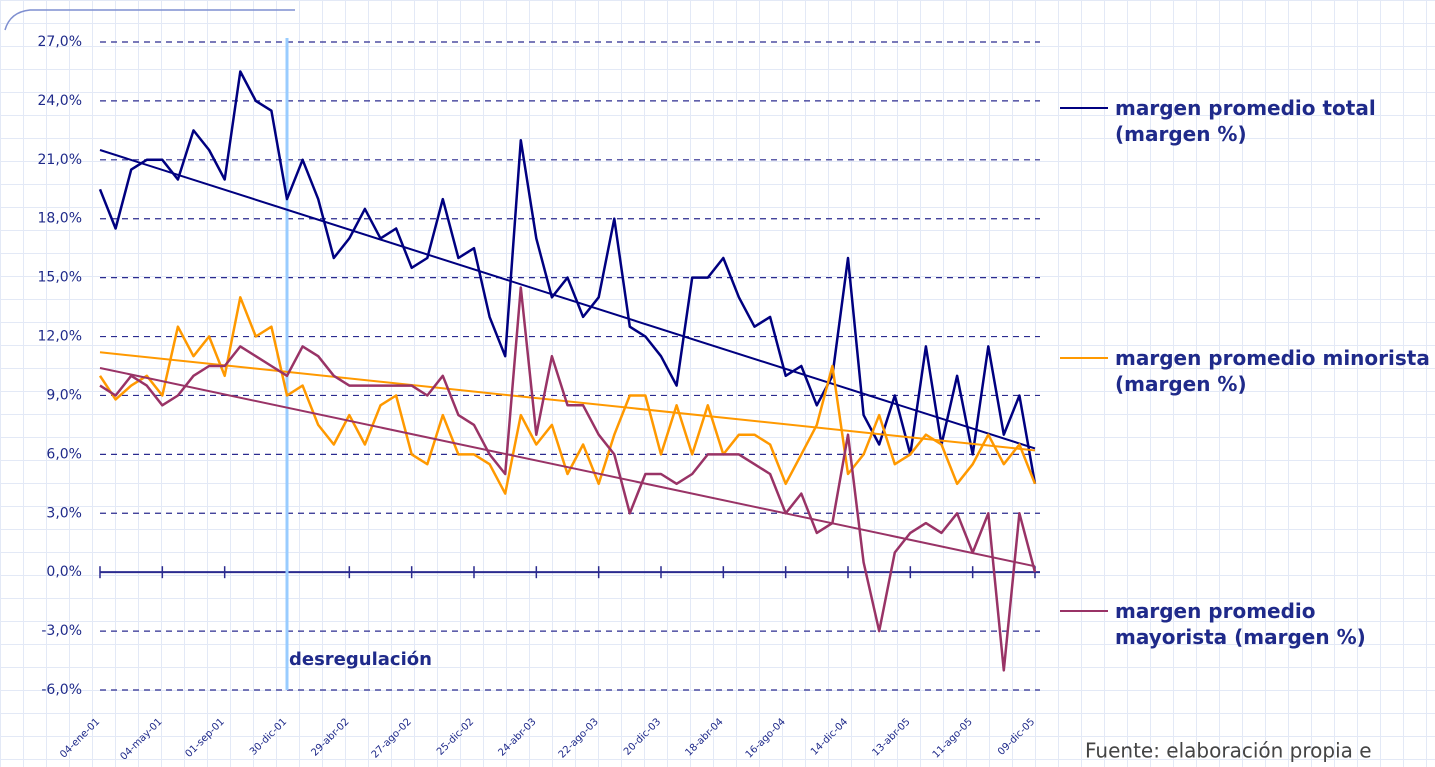 Image resolution: width=1435 pixels, height=767 pixels. What do you see at coordinates (1272, 371) in the screenshot?
I see `legend-entry: margen promedio minorista (margen %)` at bounding box center [1272, 371].